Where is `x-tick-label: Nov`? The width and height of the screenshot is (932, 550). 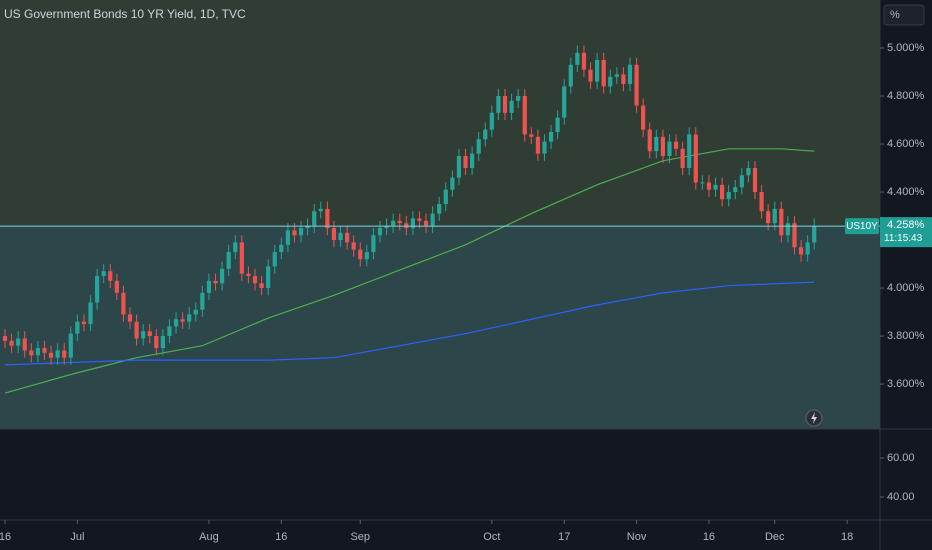
x-tick-label: Nov is located at coordinates (637, 537).